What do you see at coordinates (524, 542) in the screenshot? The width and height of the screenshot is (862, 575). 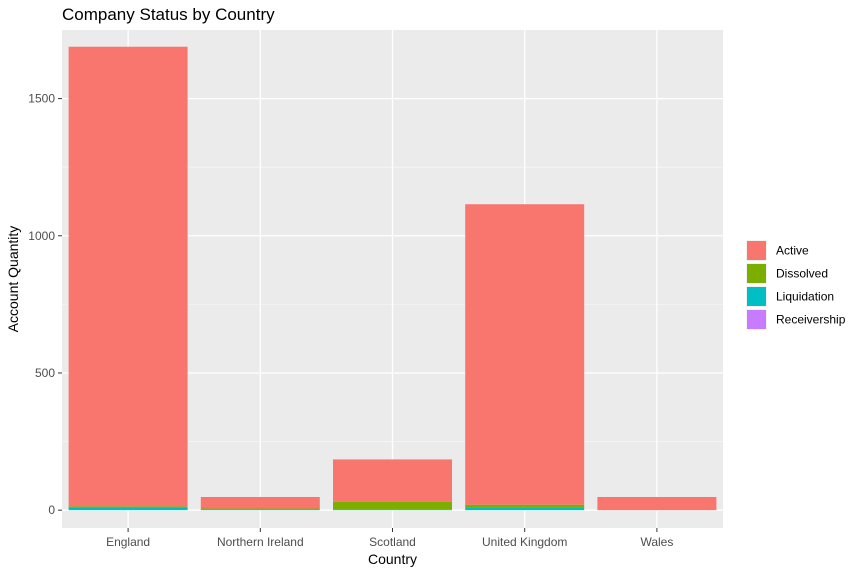 I see `x-tick-label: United Kingdom` at bounding box center [524, 542].